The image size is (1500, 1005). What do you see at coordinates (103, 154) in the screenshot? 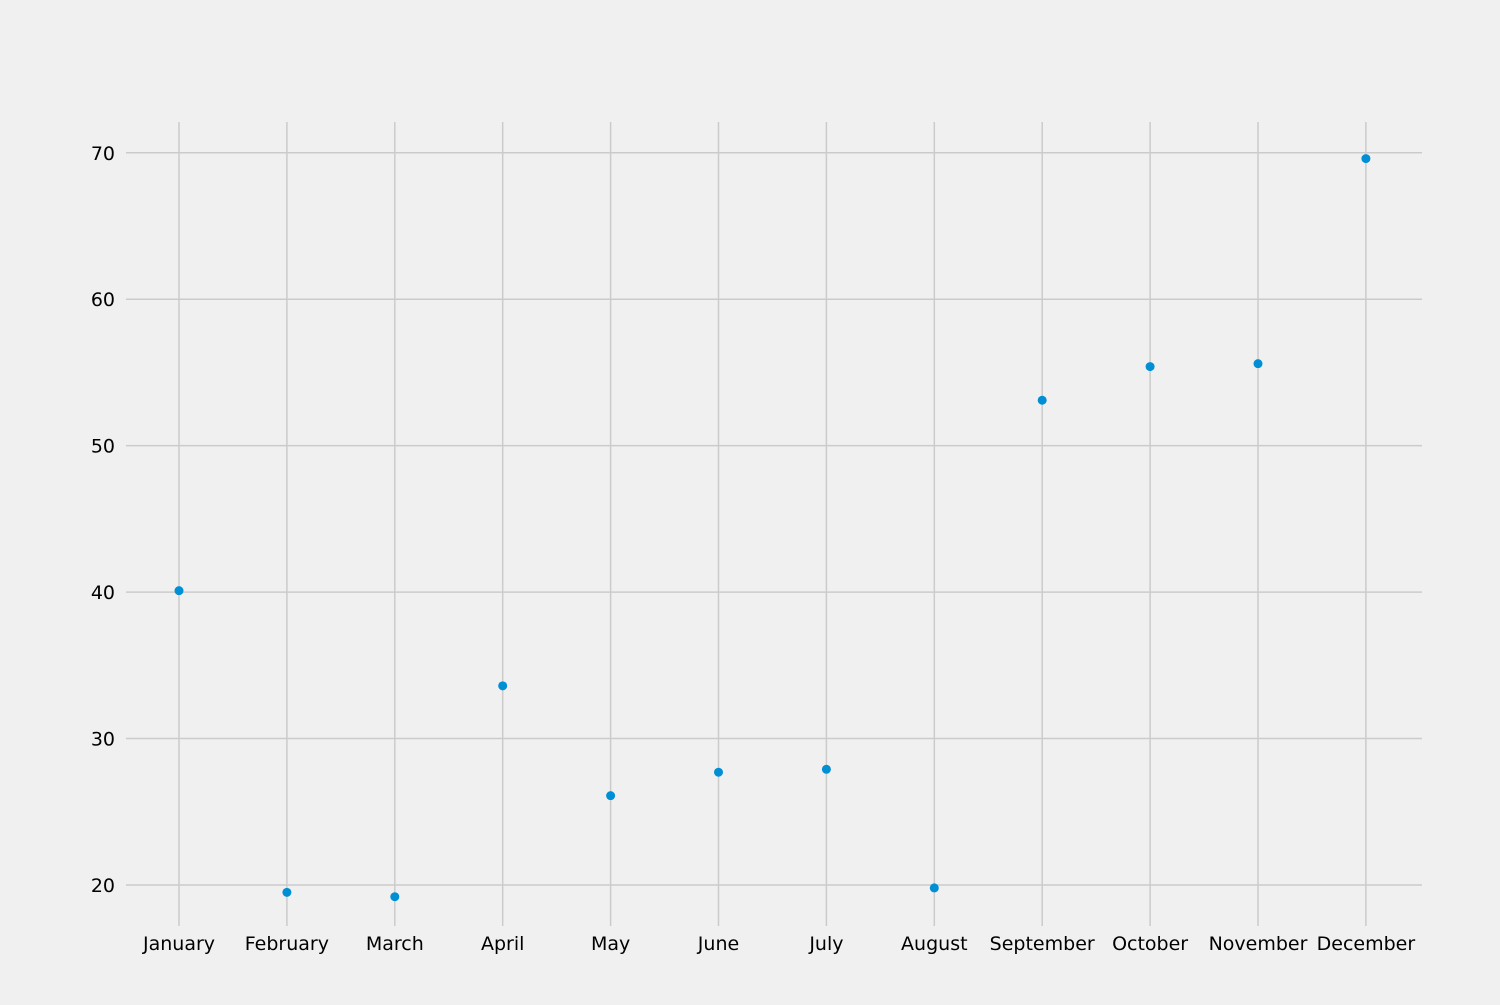
I see `y-tick-label: 70` at bounding box center [103, 154].